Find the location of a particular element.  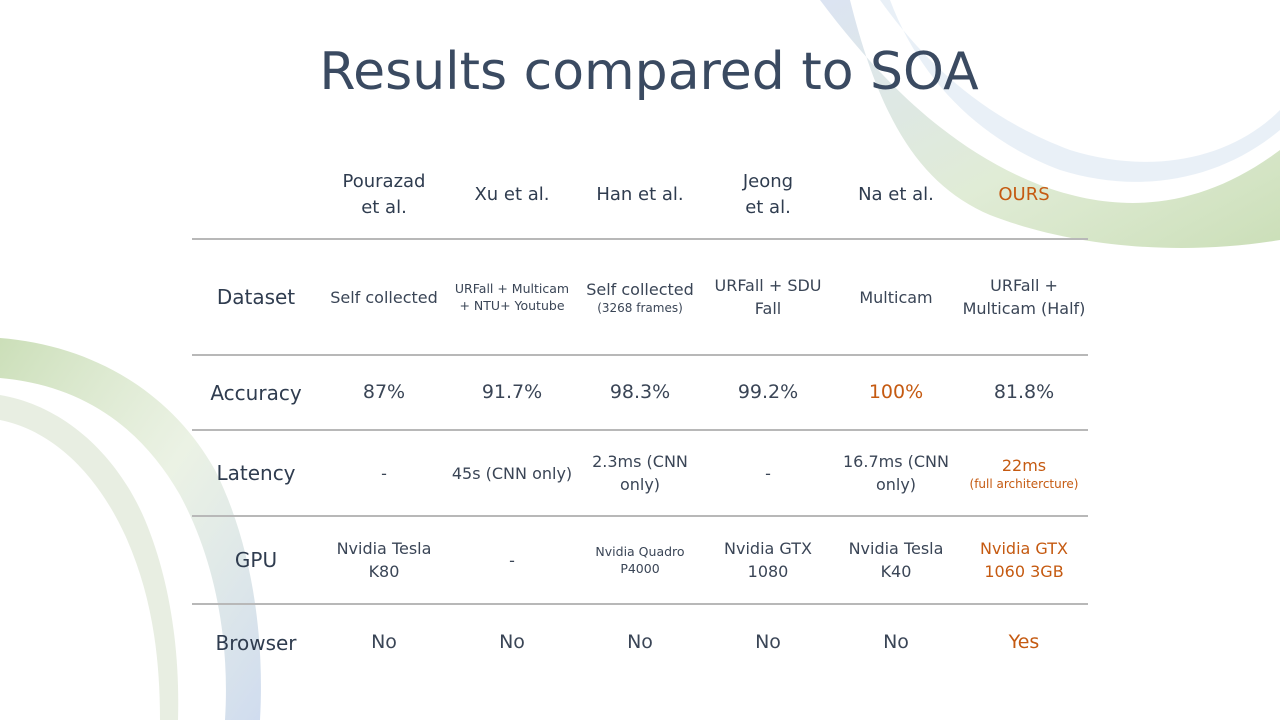

column-header-line: Han et al. is located at coordinates (640, 194).